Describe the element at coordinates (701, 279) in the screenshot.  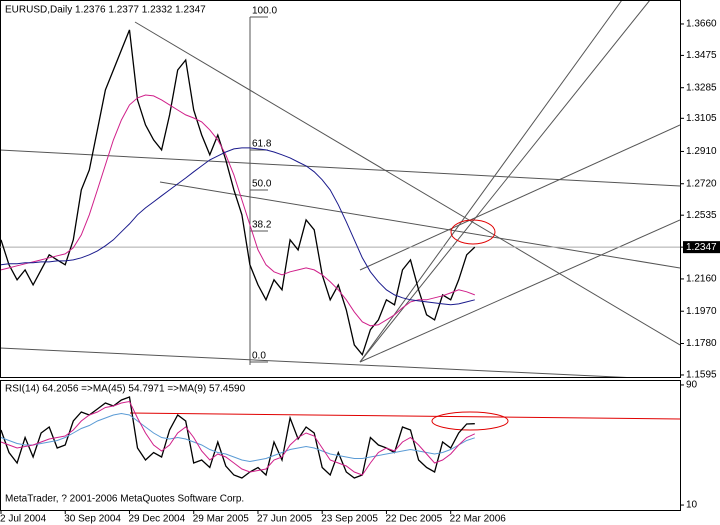
I see `y-tick-label: 1.2160` at that location.